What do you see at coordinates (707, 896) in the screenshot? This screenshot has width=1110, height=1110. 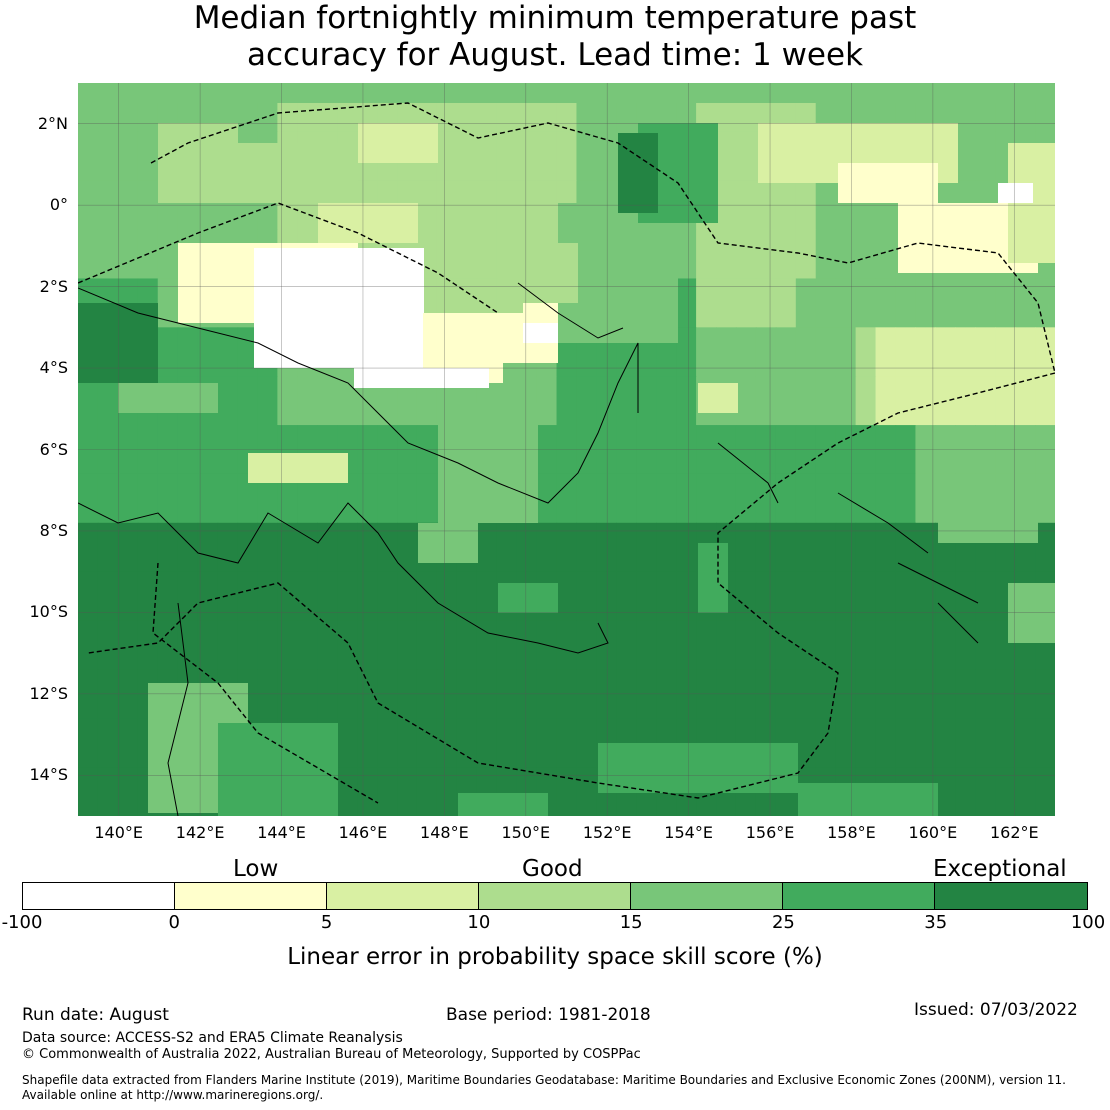 I see `colorbar-segment` at bounding box center [707, 896].